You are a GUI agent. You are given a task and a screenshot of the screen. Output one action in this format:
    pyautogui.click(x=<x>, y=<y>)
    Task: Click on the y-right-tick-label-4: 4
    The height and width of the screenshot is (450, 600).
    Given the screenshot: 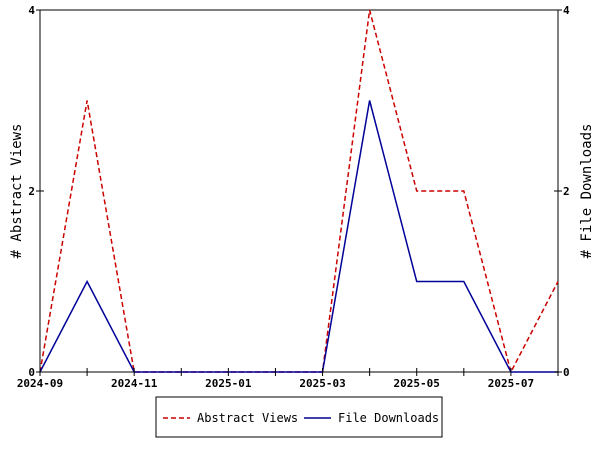 What is the action you would take?
    pyautogui.click(x=566, y=10)
    